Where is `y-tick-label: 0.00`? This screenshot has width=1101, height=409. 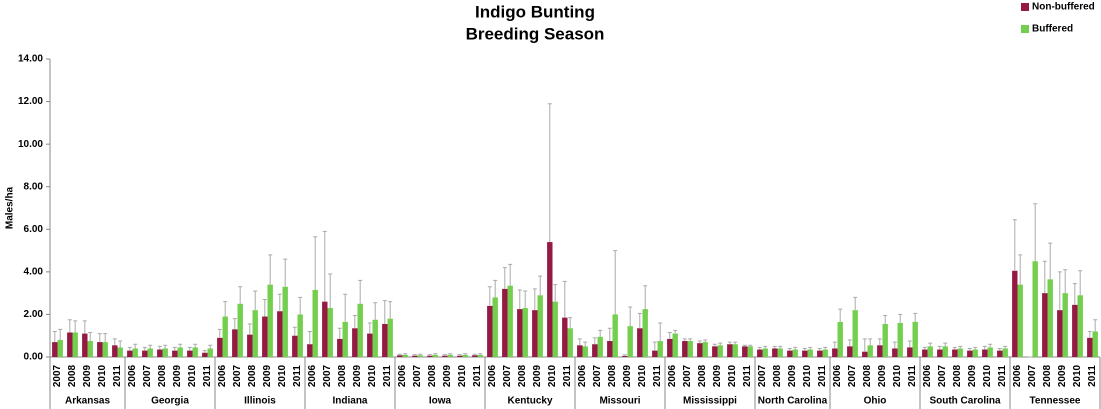
y-tick-label: 0.00 is located at coordinates (34, 357).